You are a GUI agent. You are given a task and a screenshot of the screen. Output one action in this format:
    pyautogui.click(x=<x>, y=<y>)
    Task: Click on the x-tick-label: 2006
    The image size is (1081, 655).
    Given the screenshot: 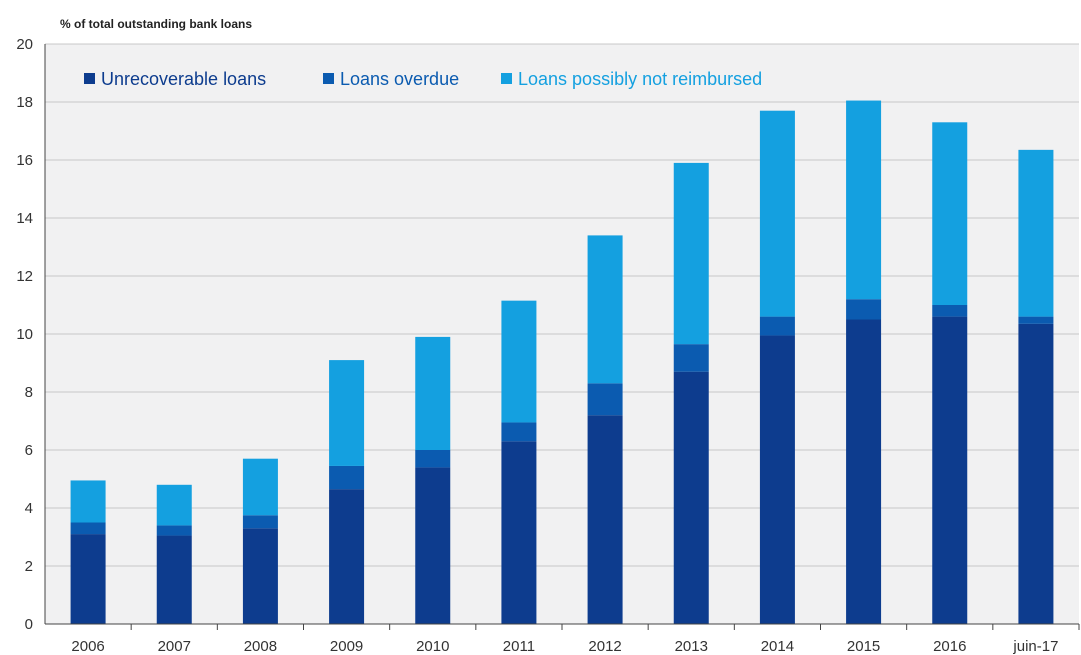 What is the action you would take?
    pyautogui.click(x=87, y=646)
    